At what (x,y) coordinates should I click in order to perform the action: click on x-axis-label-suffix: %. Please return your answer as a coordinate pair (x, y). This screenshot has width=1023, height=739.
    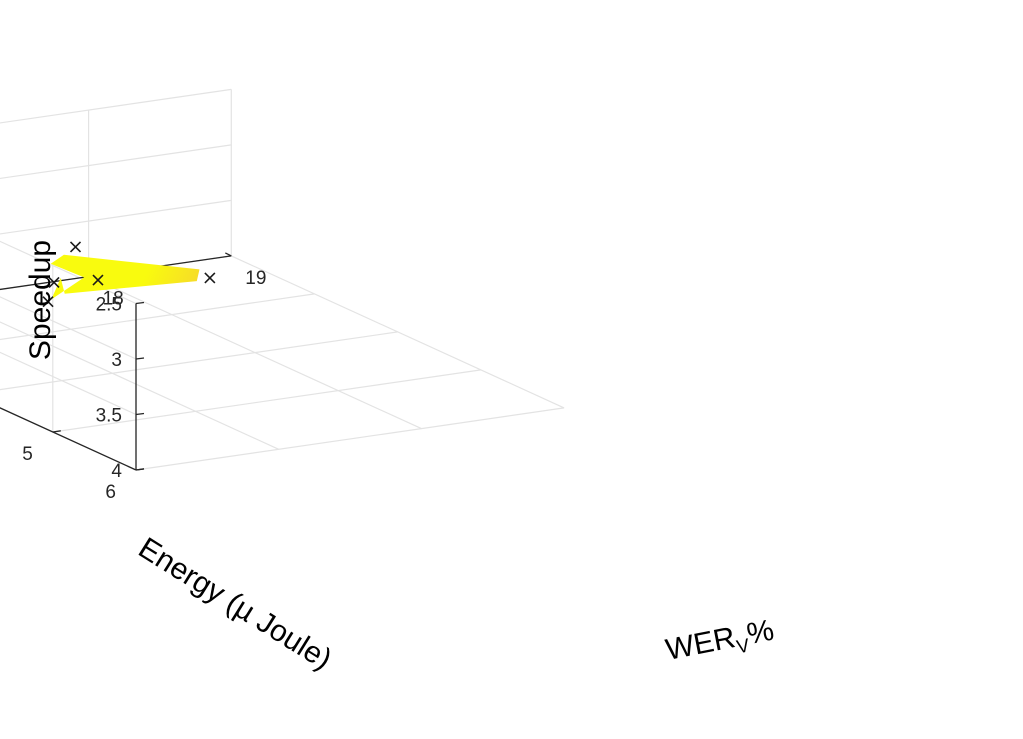
    Looking at the image, I should click on (760, 632).